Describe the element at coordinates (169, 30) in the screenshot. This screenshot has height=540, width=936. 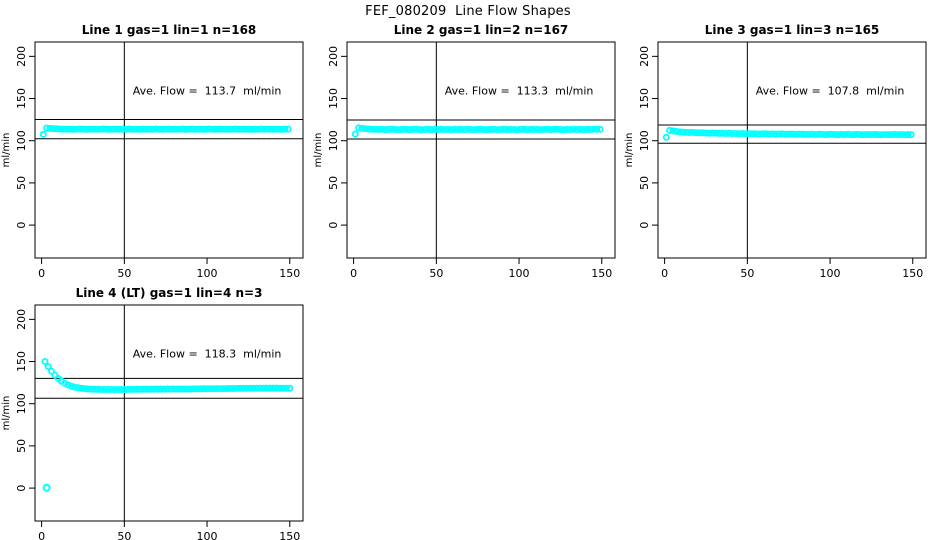
I see `panel-title: Line 1 gas=1 lin=1 n=168` at that location.